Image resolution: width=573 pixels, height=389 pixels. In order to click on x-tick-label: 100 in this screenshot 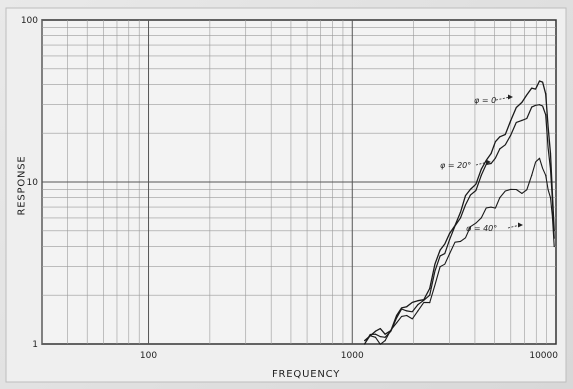, I will do `click(148, 356)`.